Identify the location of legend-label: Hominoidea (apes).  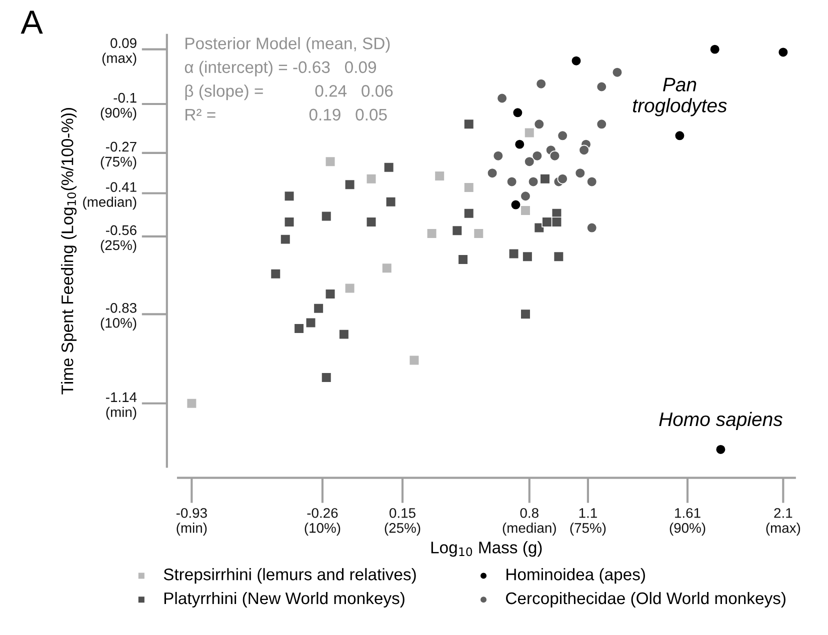
(575, 576).